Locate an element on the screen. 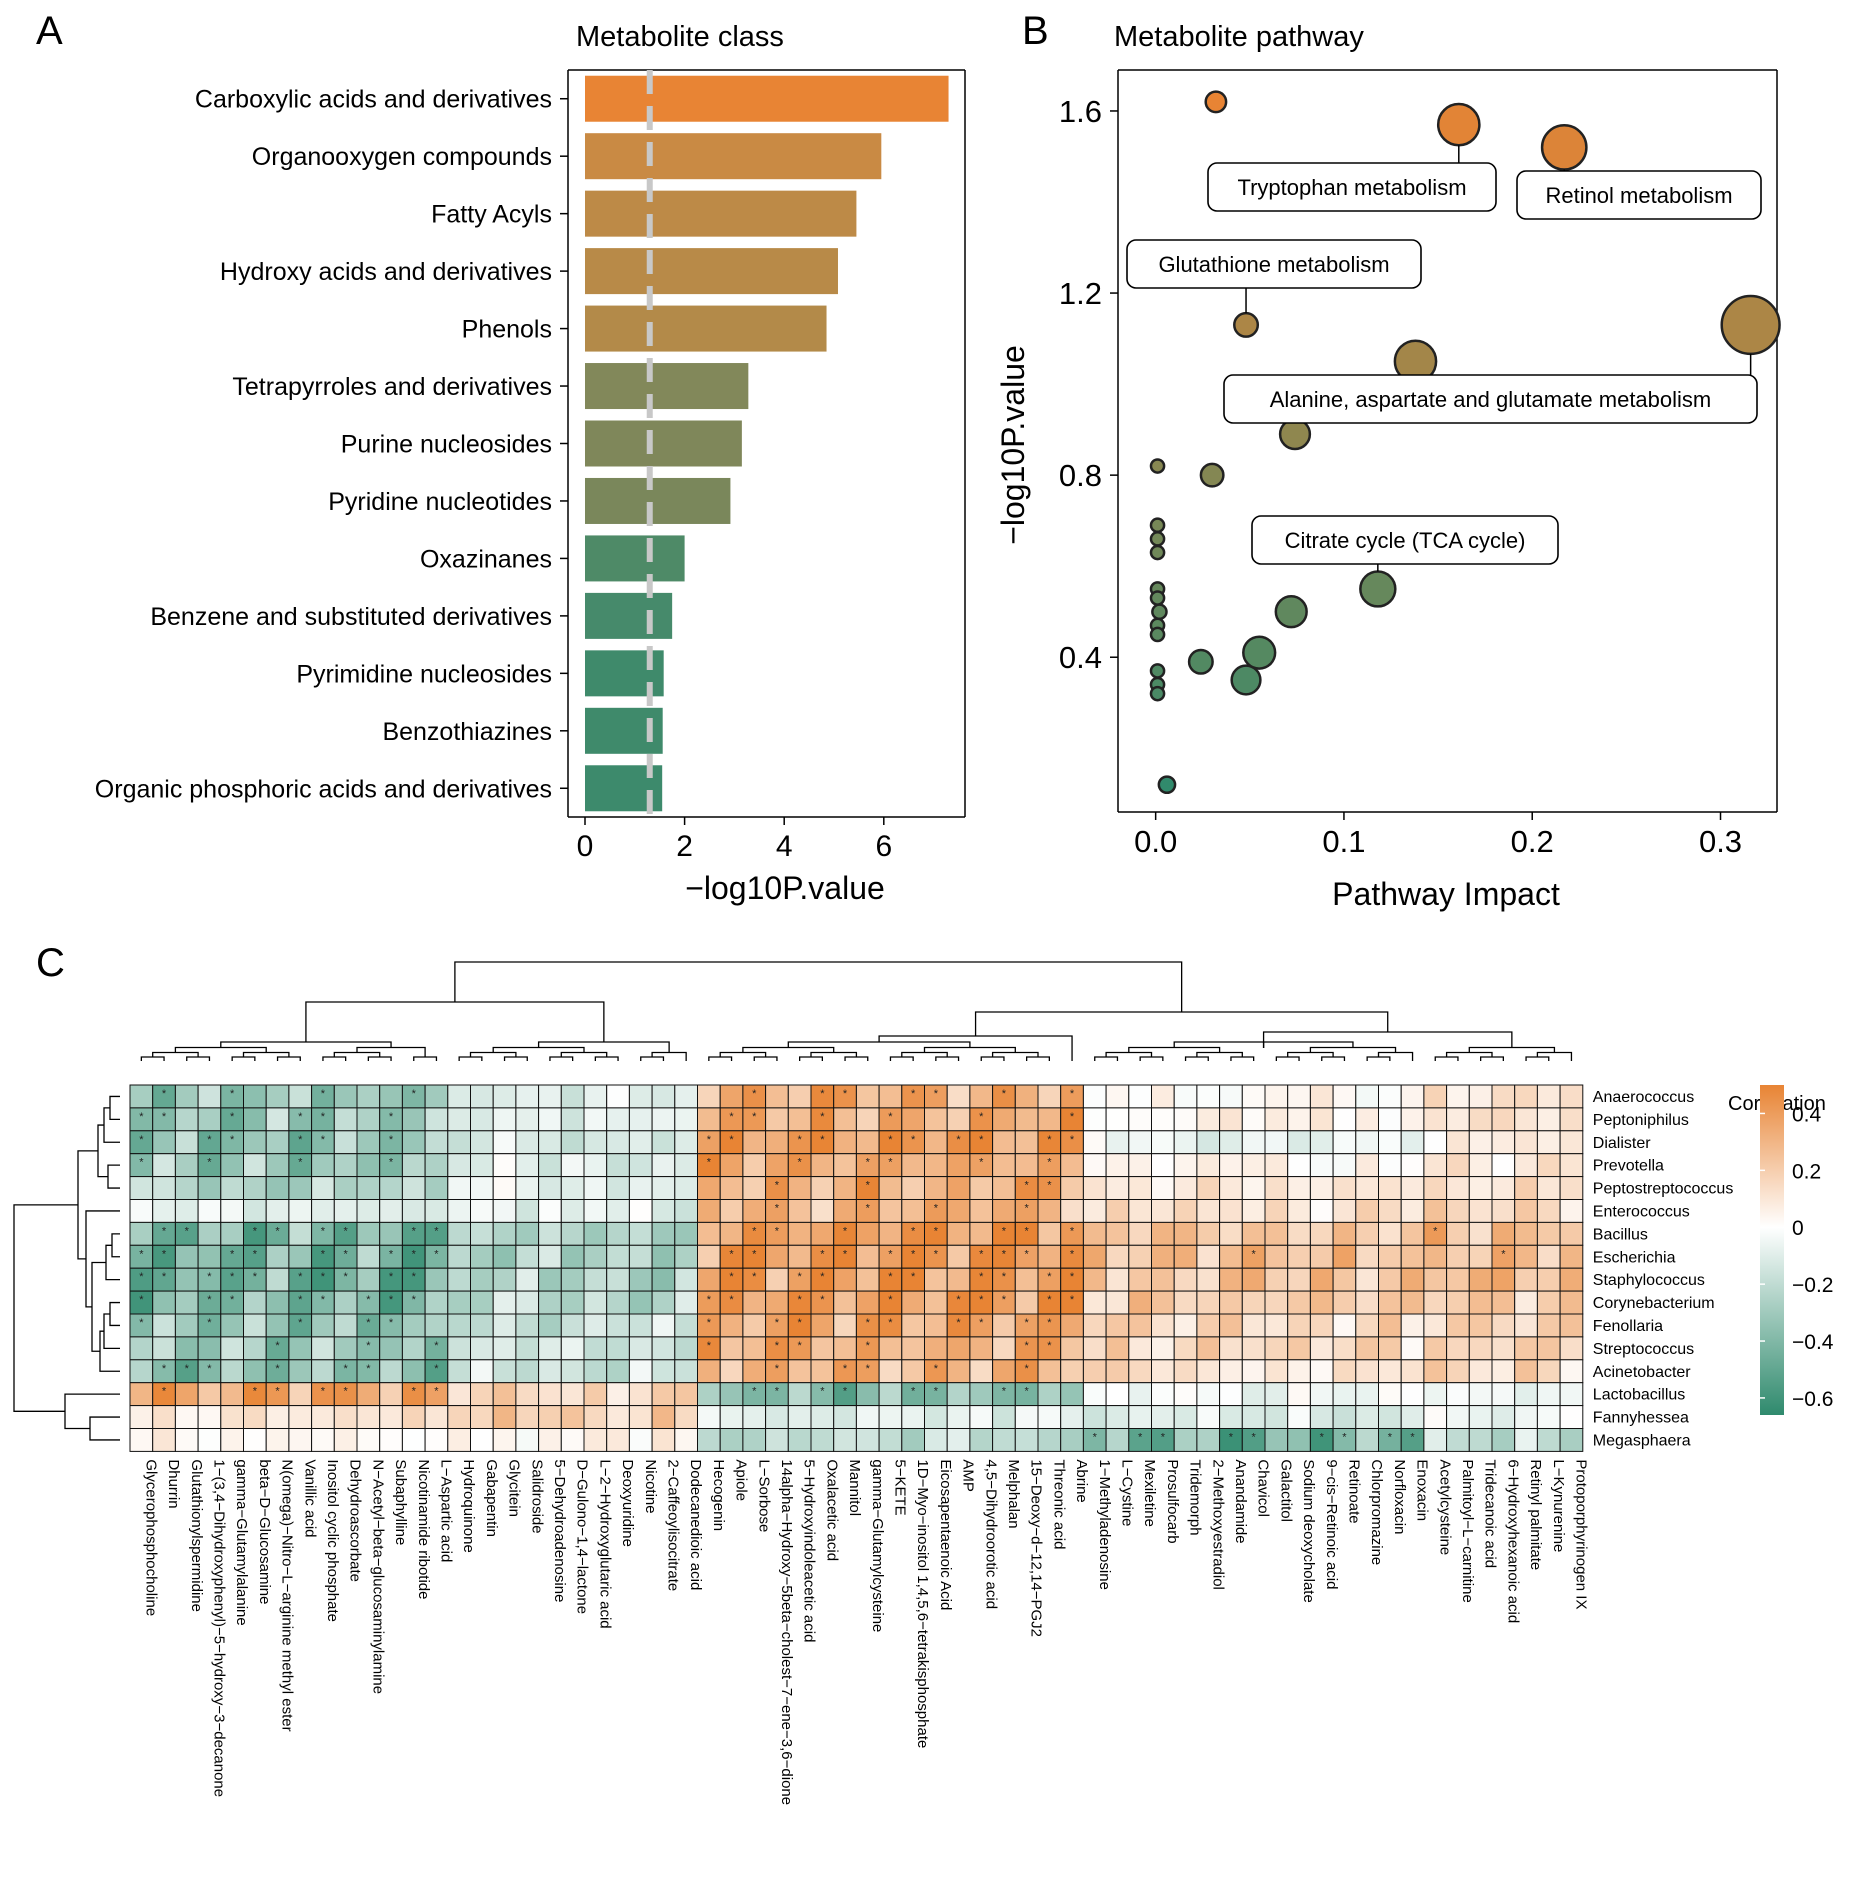  heatmap-row-label: Fannyhessea is located at coordinates (1641, 1418).